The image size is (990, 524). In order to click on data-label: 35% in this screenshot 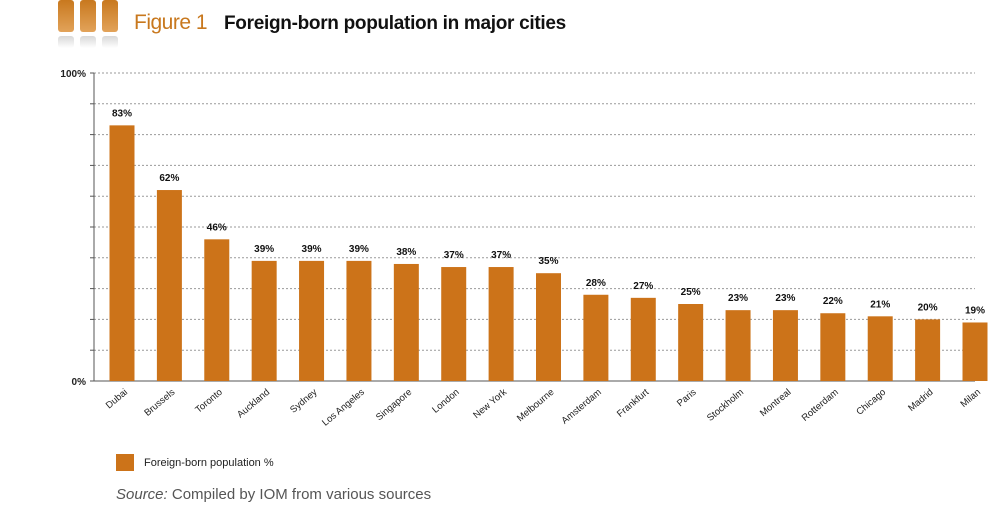, I will do `click(548, 261)`.